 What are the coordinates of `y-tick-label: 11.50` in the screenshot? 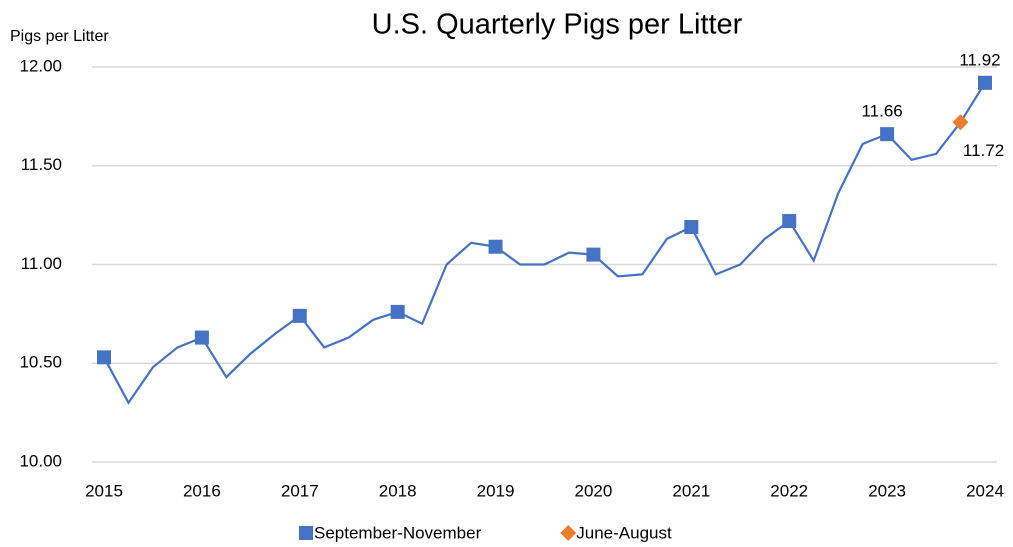 It's located at (41, 164).